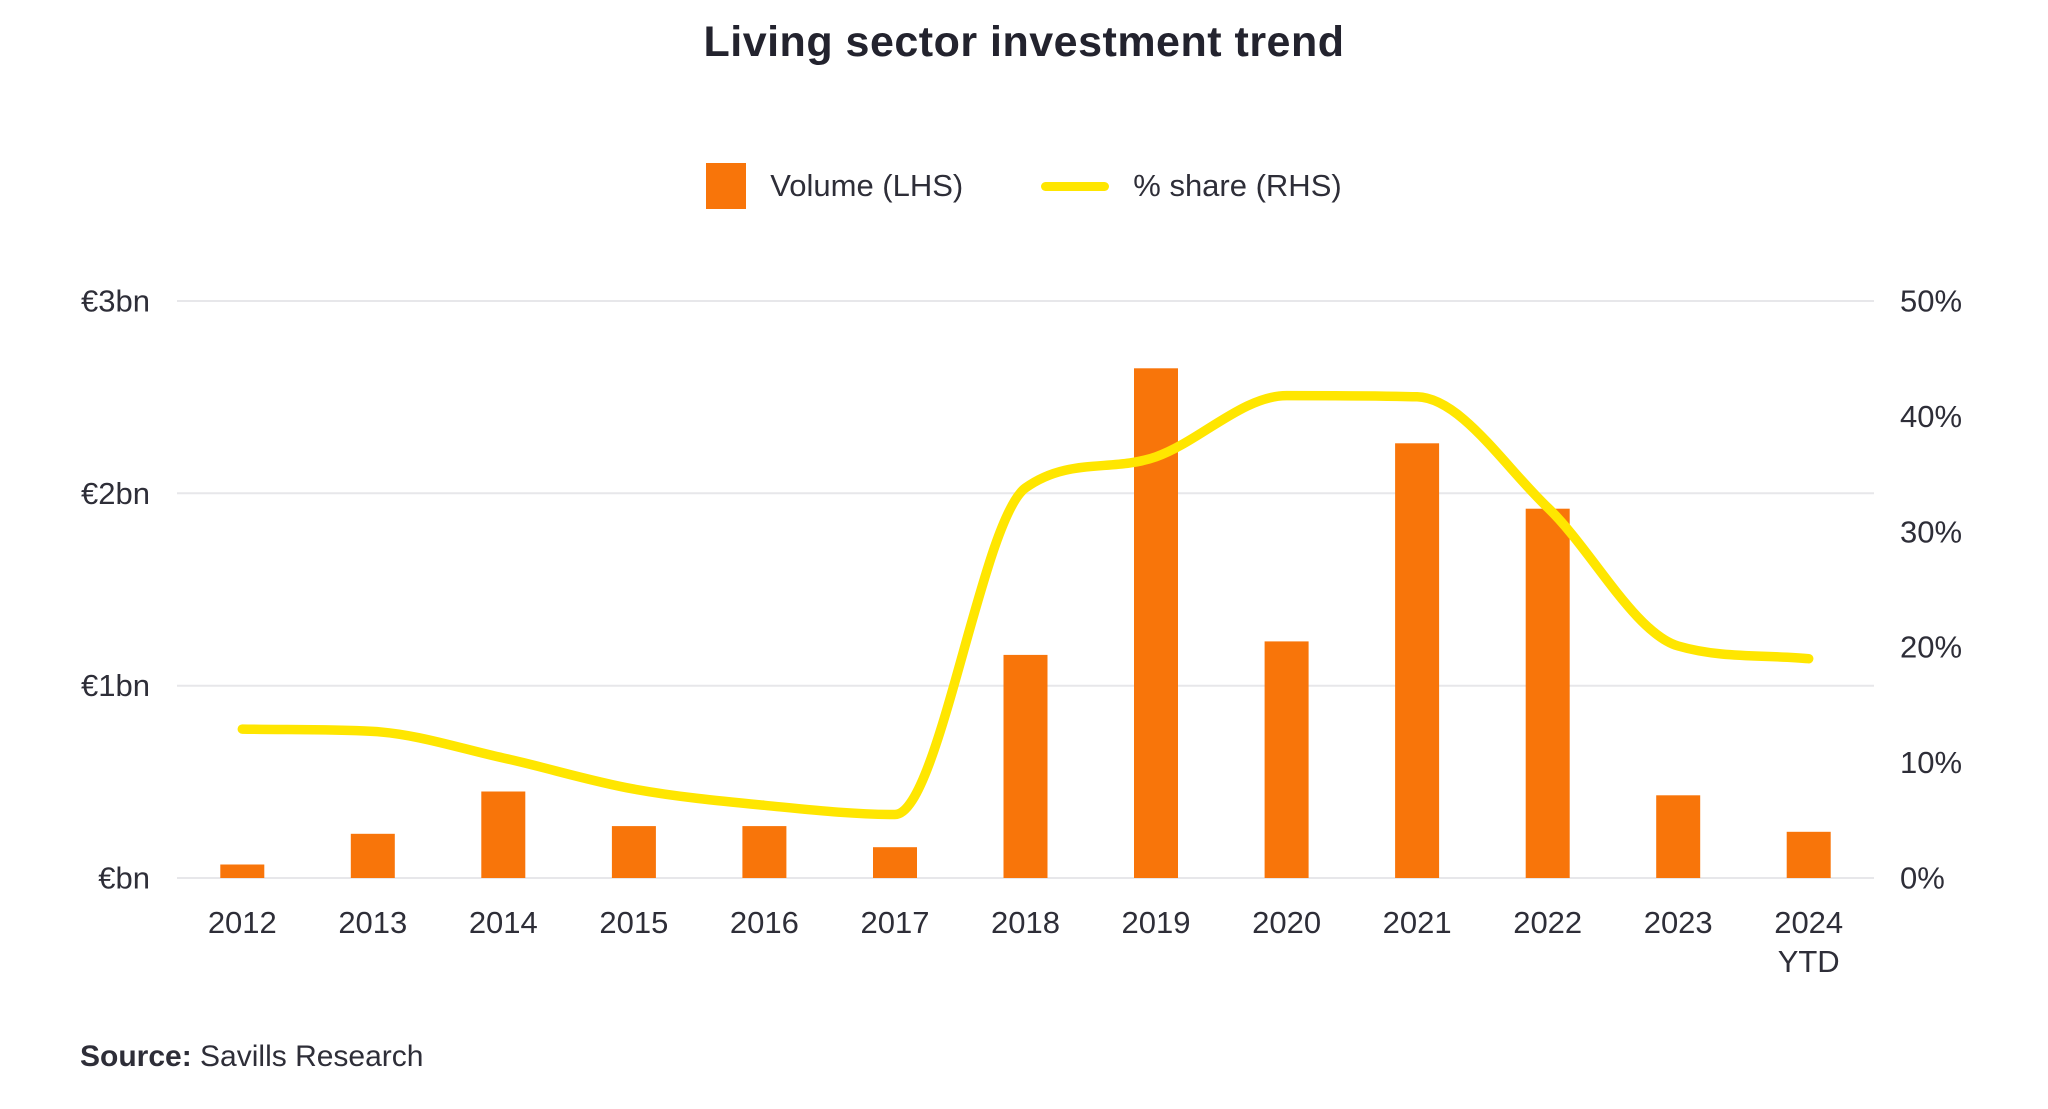  What do you see at coordinates (372, 922) in the screenshot?
I see `x-axis-label-2013: 2013` at bounding box center [372, 922].